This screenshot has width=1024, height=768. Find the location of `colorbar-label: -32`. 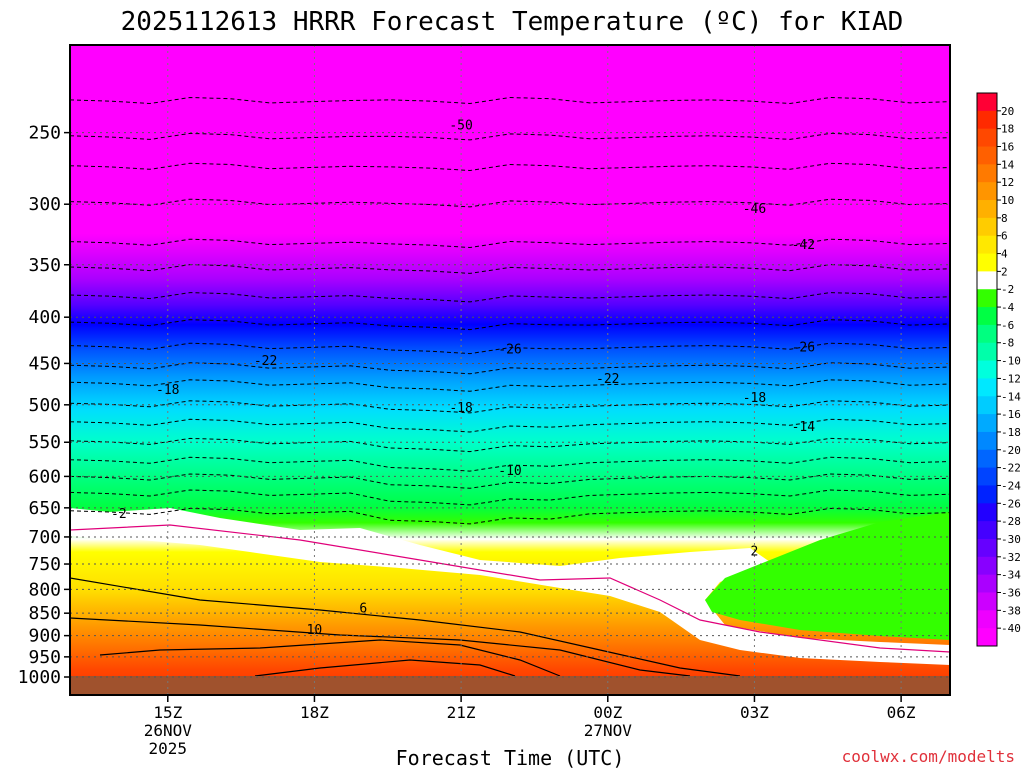

colorbar-label: -32 is located at coordinates (1011, 557).